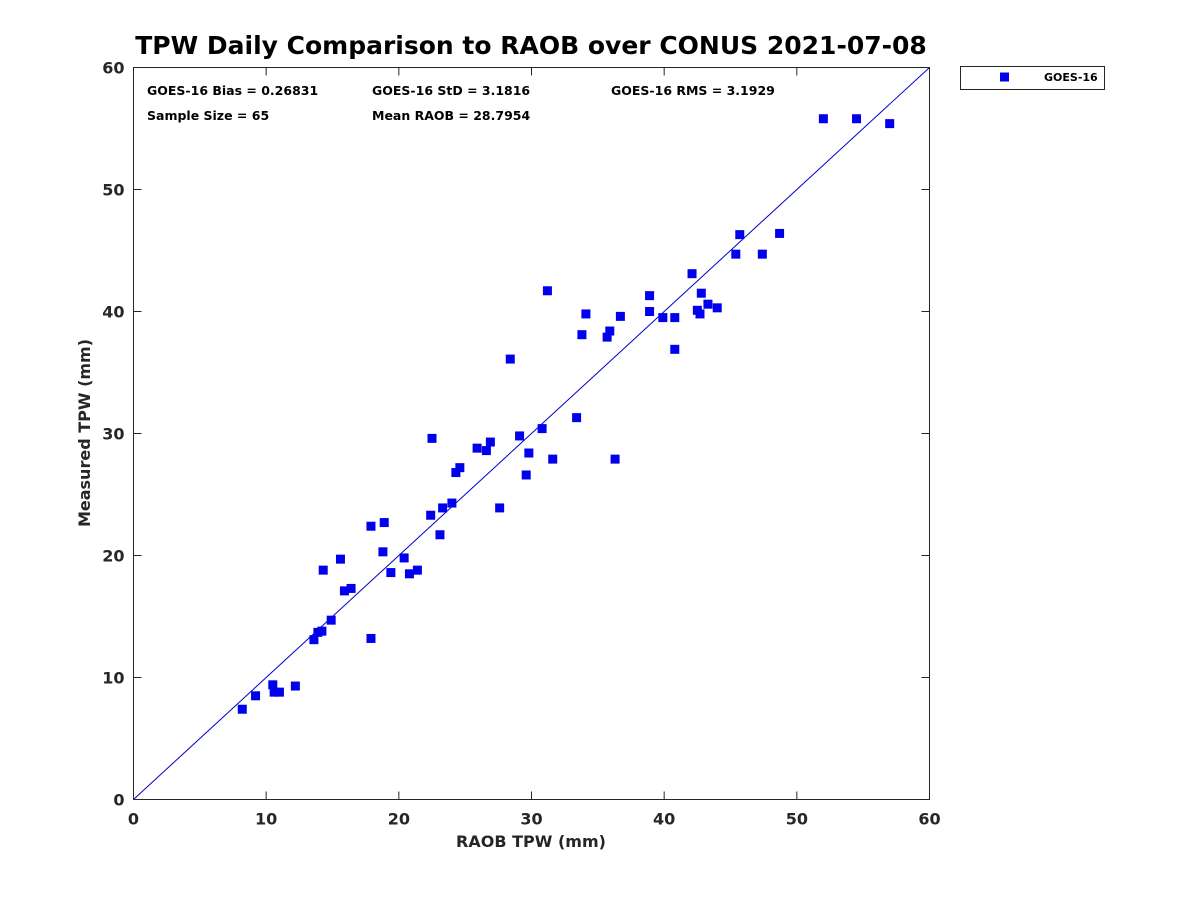  Describe the element at coordinates (693, 90) in the screenshot. I see `stat-rms: GOES-16 RMS = 3.1929` at that location.